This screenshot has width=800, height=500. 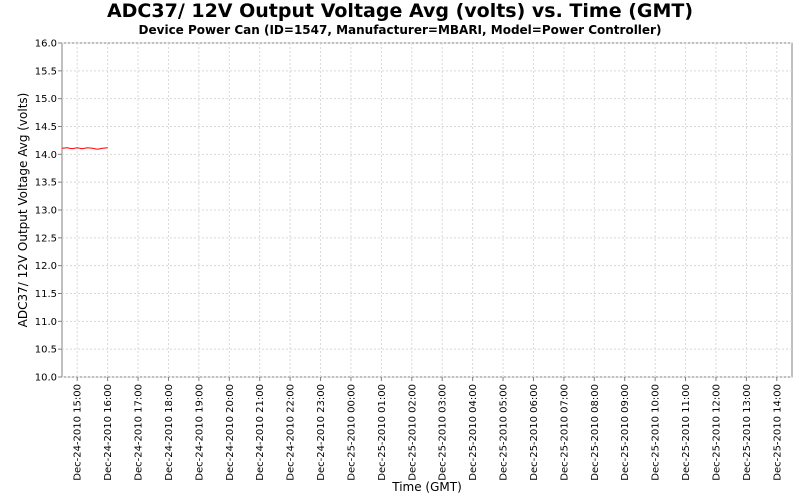 I want to click on y-tick-label: 16.0, so click(x=46, y=44).